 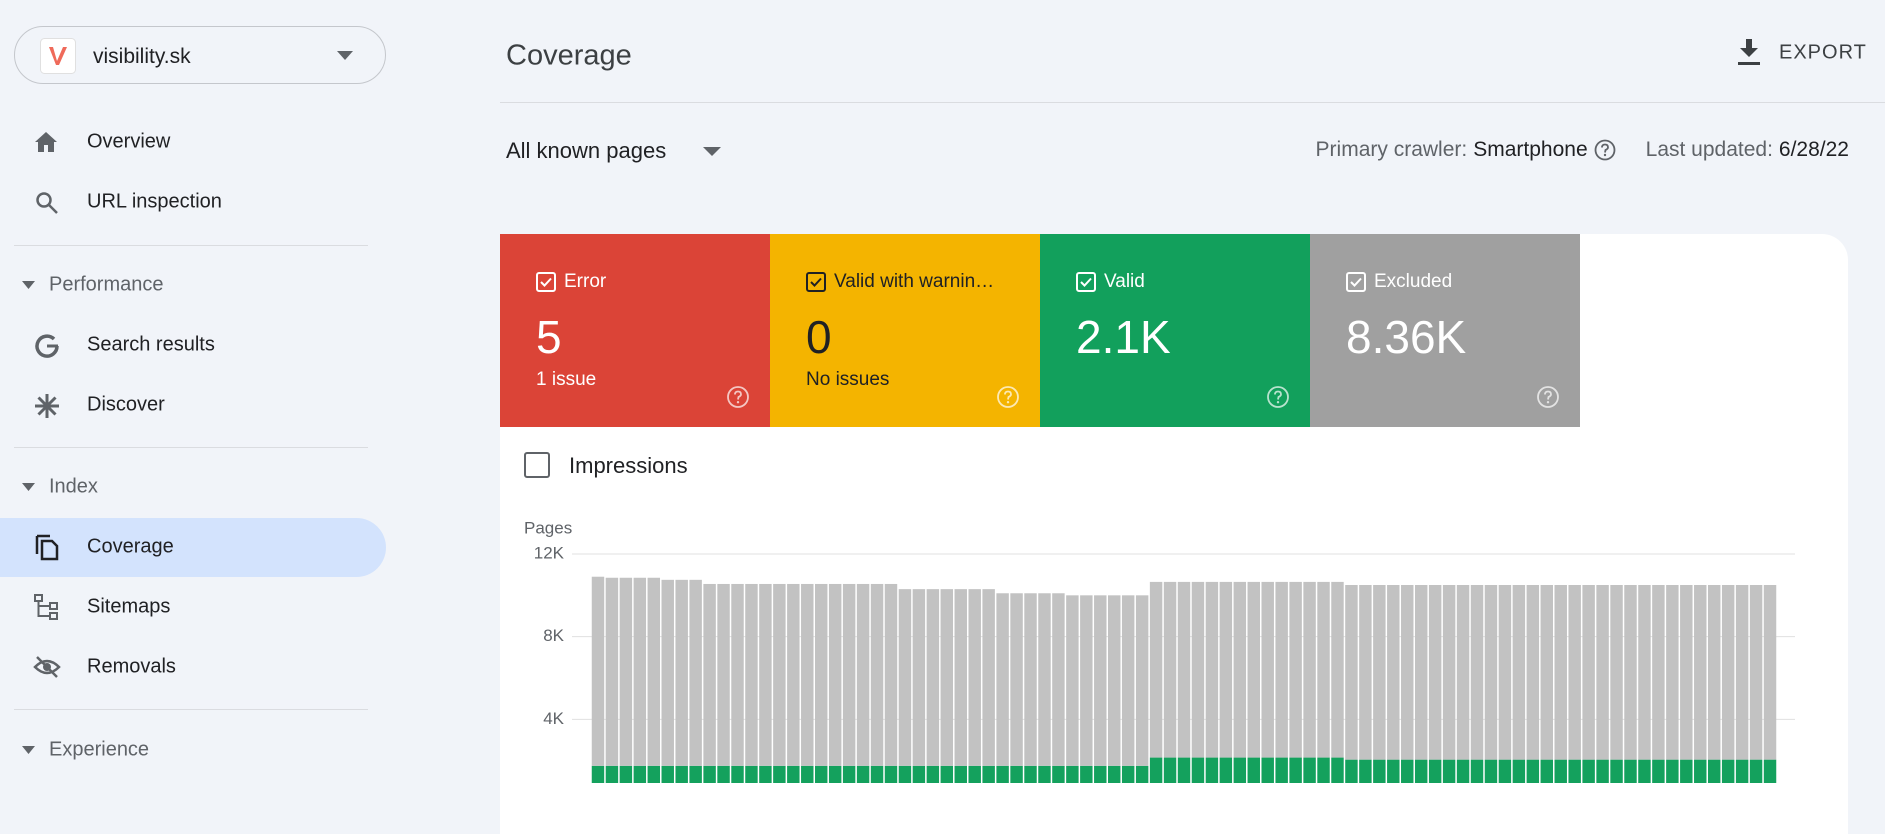 I want to click on y-axis-label: Pages, so click(x=548, y=527).